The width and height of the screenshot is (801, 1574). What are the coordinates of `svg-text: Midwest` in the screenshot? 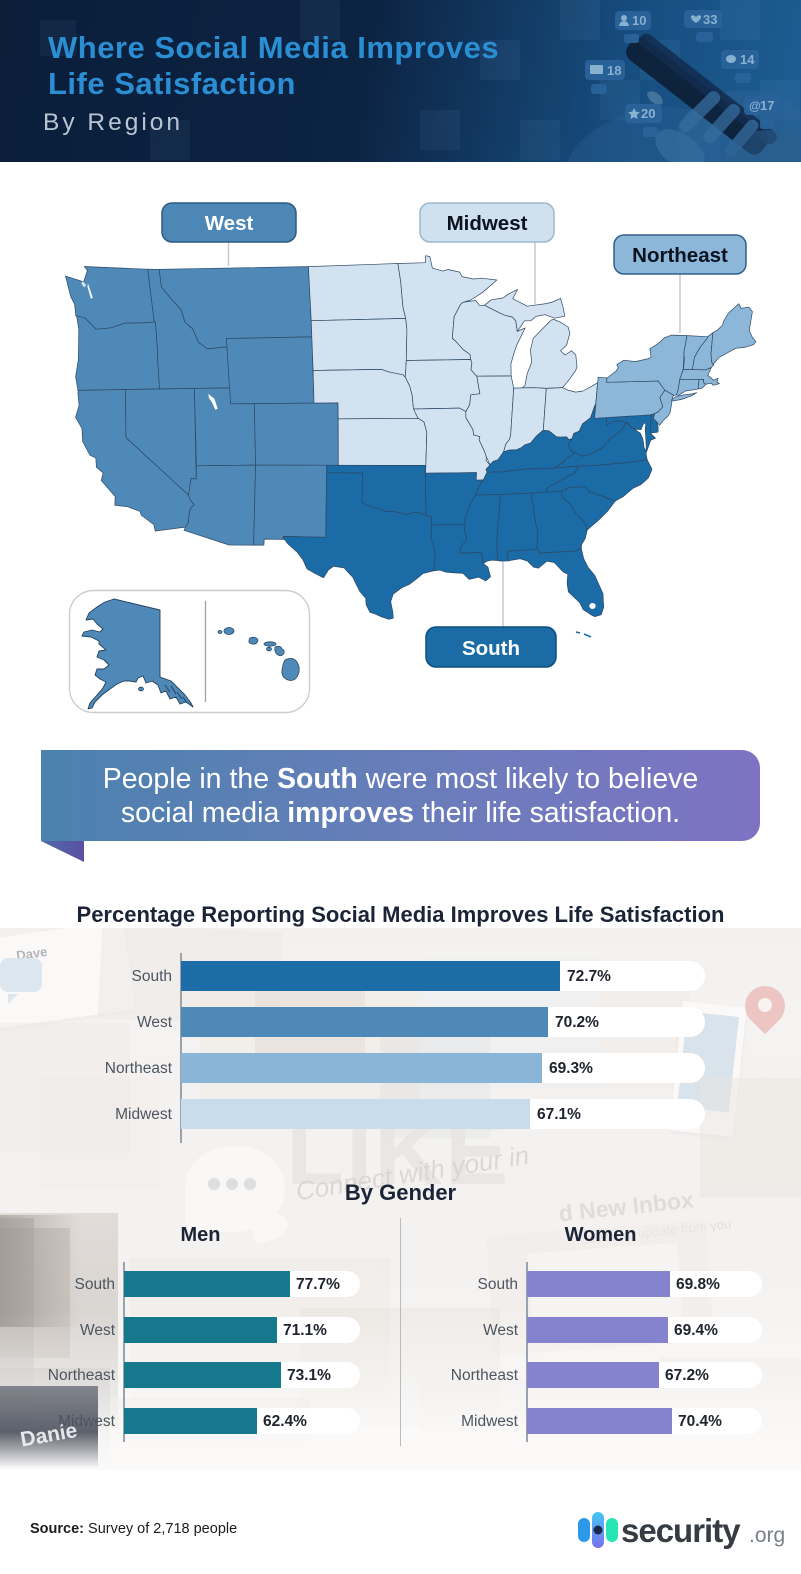 It's located at (487, 223).